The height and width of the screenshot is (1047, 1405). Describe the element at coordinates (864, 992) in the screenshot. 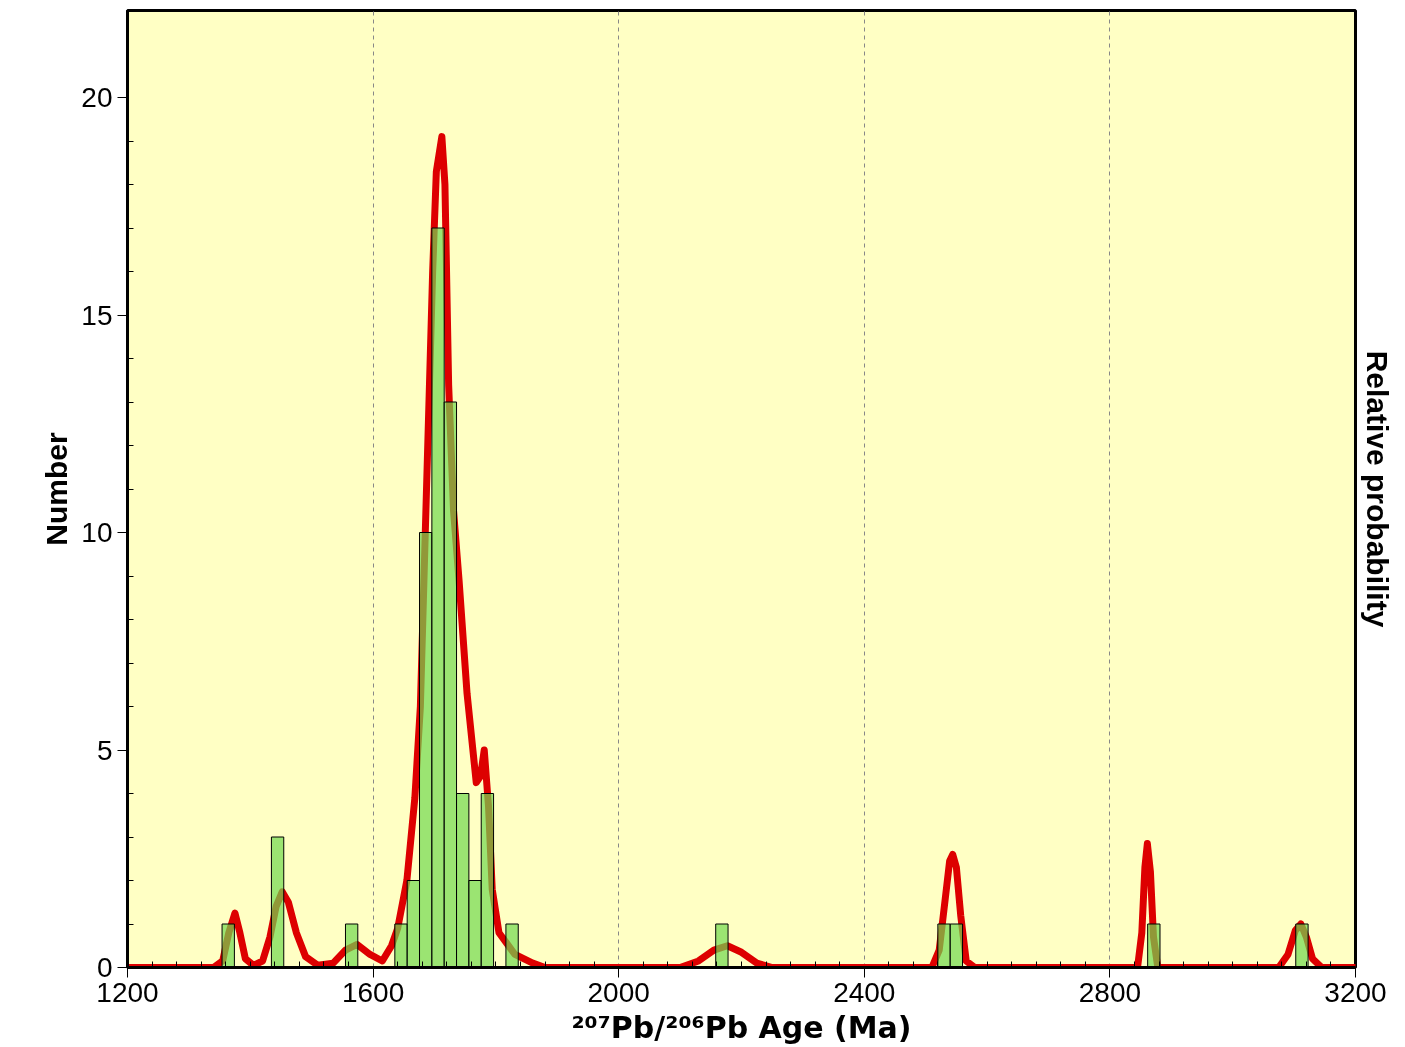

I see `x-tick-label: 2400` at that location.